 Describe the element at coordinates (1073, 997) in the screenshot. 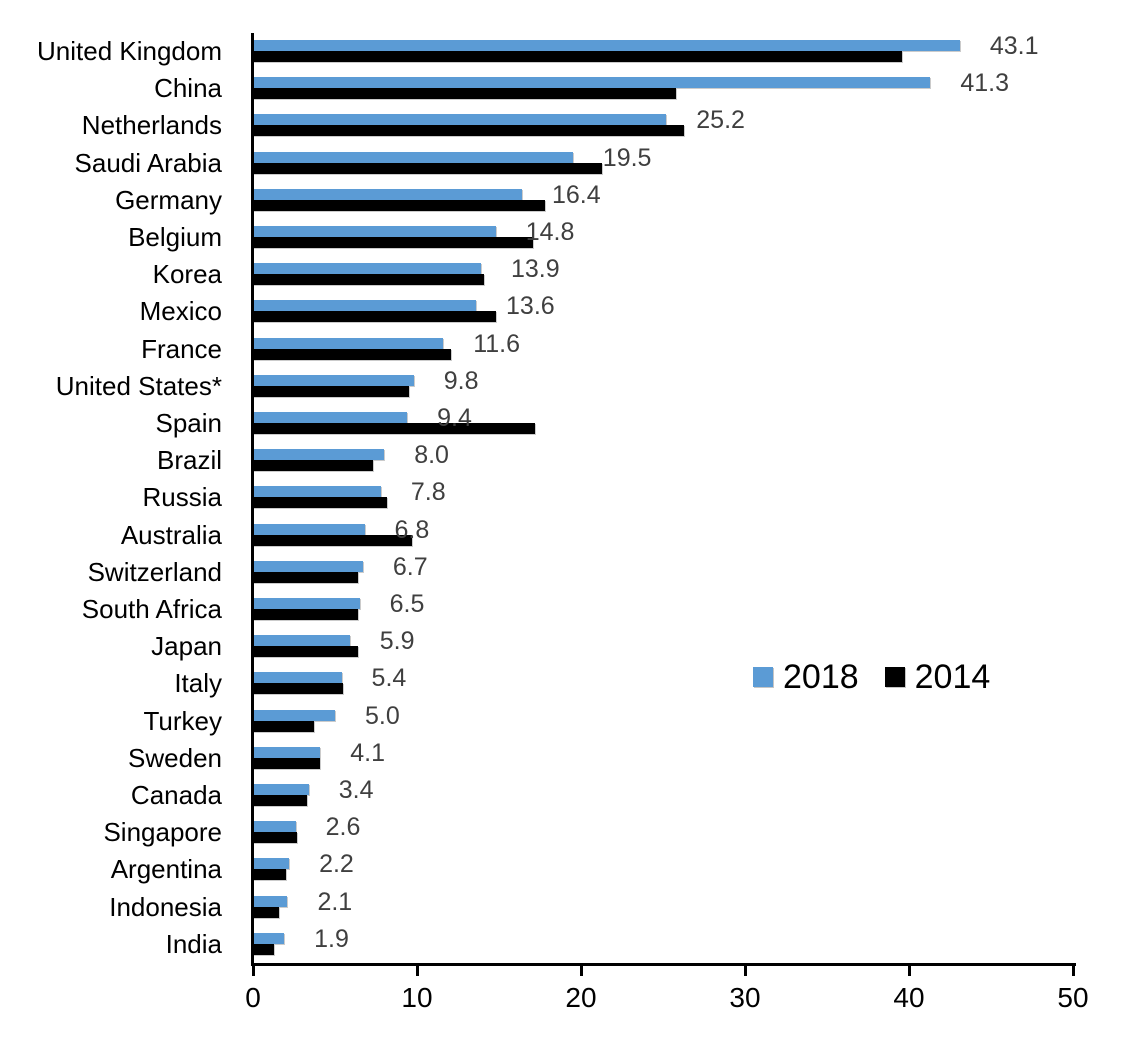

I see `x-axis-tick-label: 50` at that location.